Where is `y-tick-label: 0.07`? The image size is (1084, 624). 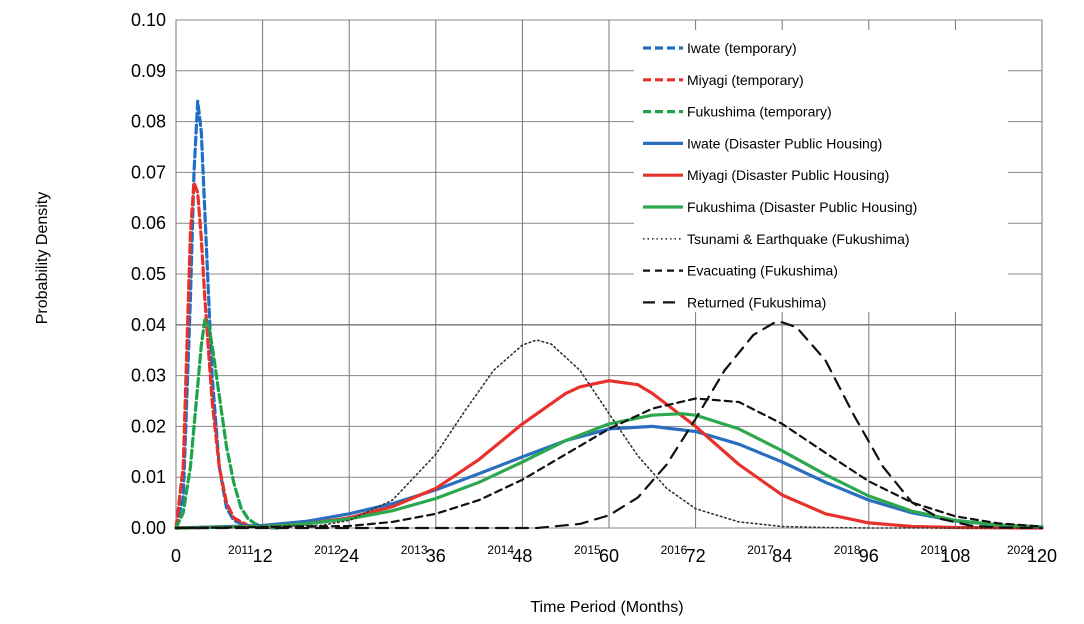
y-tick-label: 0.07 is located at coordinates (148, 172).